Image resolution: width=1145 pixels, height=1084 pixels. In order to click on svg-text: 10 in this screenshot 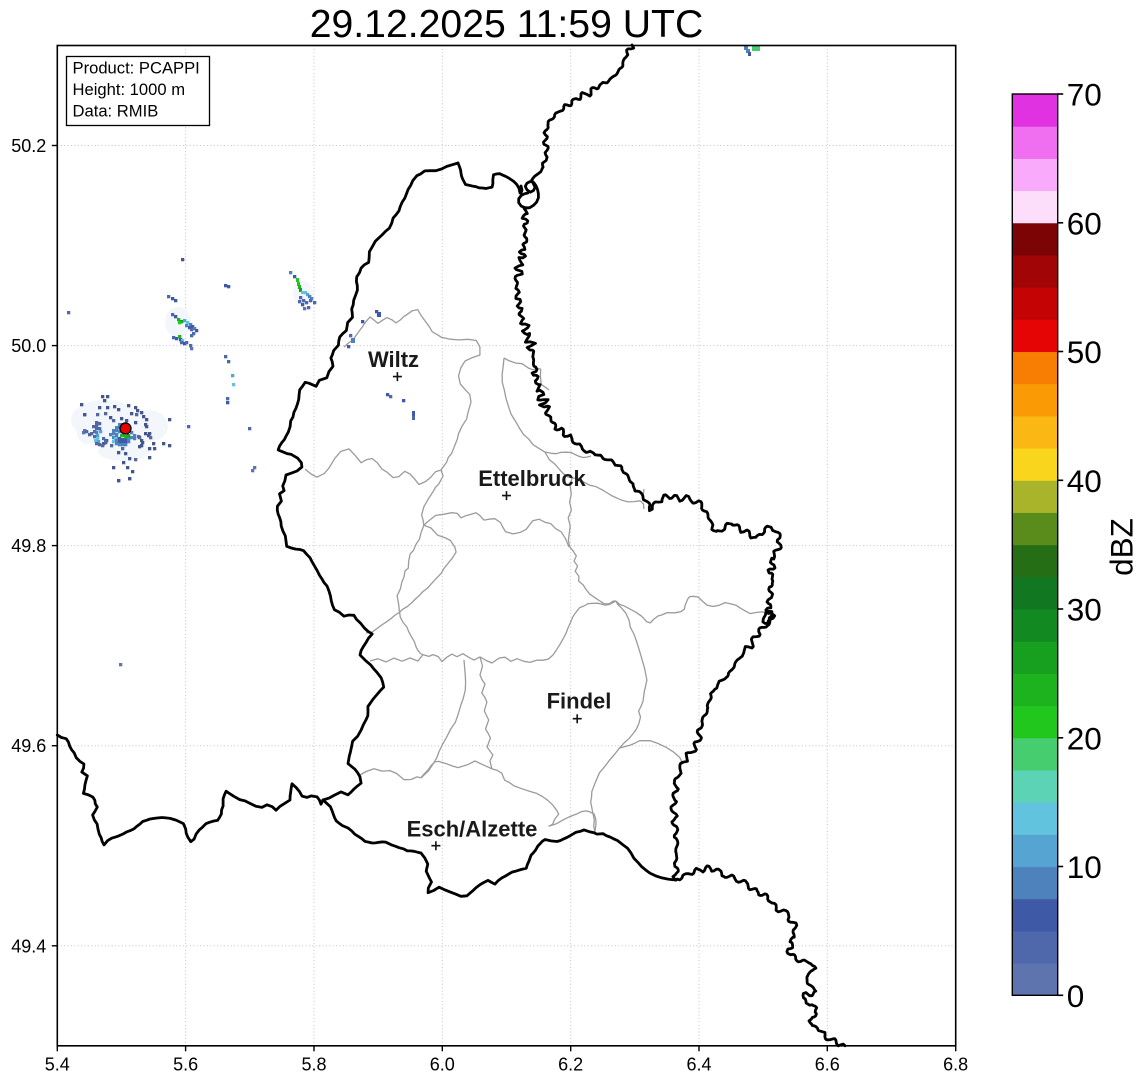, I will do `click(1084, 867)`.